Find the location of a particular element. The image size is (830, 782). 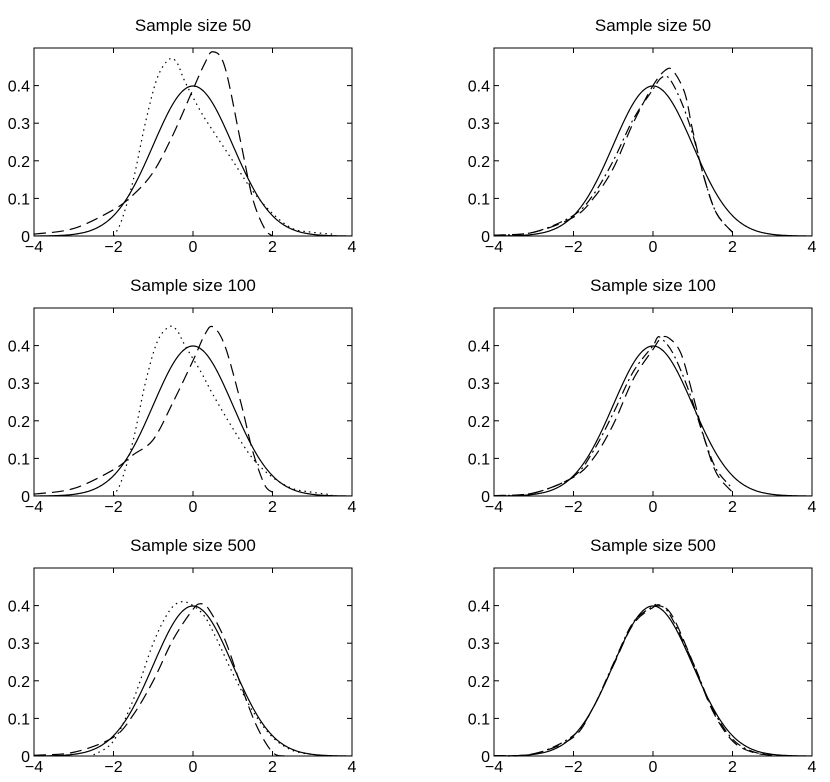

subplot-6: Sample size 500 −4 −2 0 2 4 0 0.1 0.2 0.3 0.4 is located at coordinates (642, 656).